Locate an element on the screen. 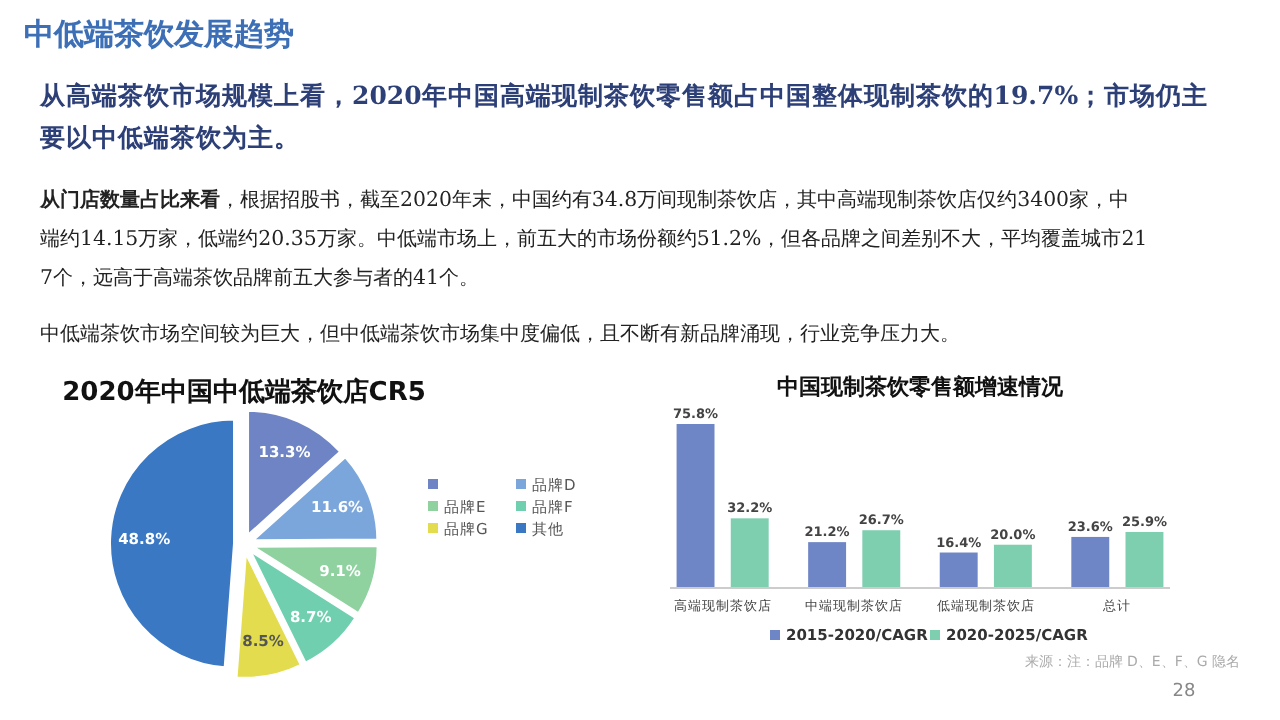  text: 从高端茶饮市场规模上看，2020年中国高端现制茶饮零售额占中国整体现制茶饮的19.7%；市场仍主要以中低端茶饮为主。 is located at coordinates (623, 116).